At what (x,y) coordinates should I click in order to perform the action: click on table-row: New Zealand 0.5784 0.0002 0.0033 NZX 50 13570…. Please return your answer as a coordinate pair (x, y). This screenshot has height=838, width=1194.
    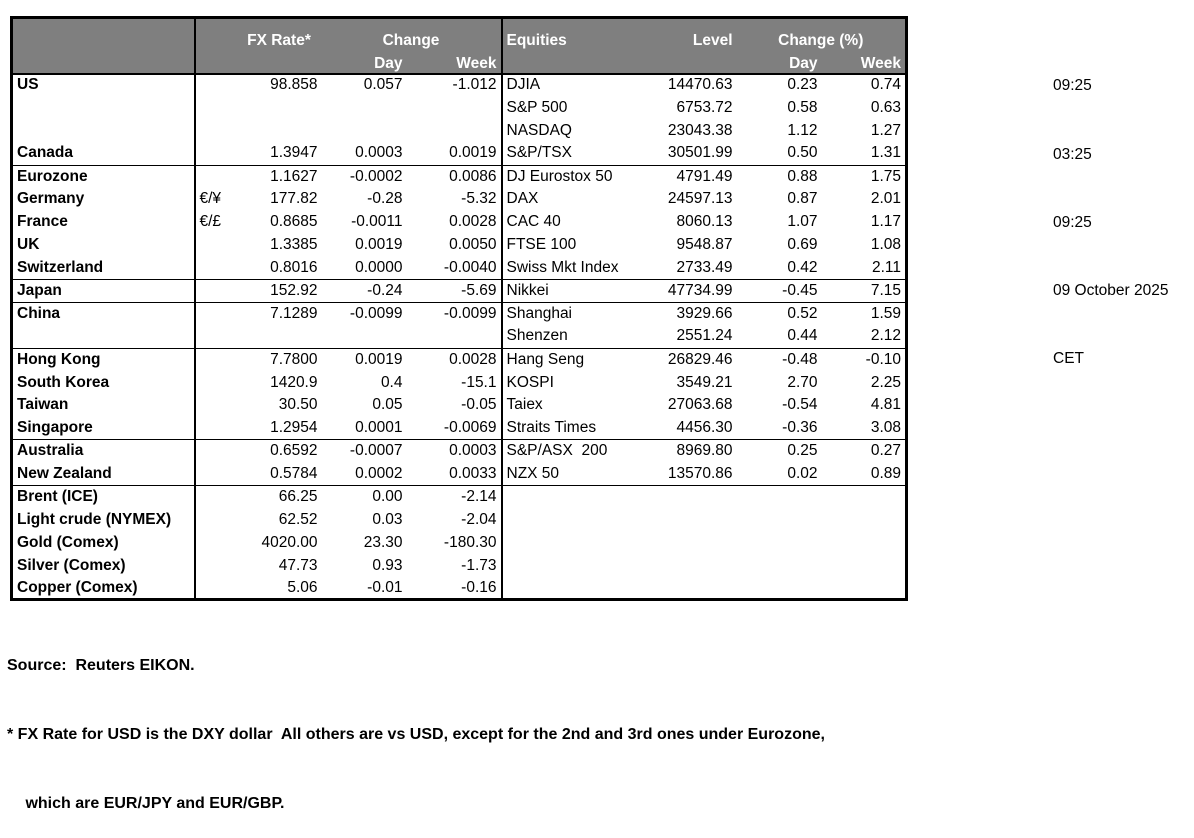
    Looking at the image, I should click on (459, 474).